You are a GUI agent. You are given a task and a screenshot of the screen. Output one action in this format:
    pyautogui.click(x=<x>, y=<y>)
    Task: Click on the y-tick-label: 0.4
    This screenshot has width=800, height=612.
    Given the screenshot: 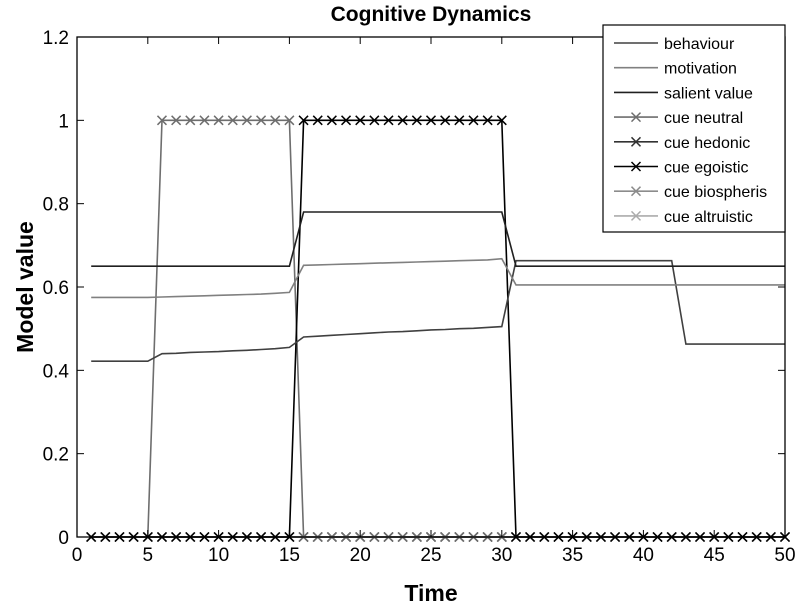 What is the action you would take?
    pyautogui.click(x=56, y=371)
    